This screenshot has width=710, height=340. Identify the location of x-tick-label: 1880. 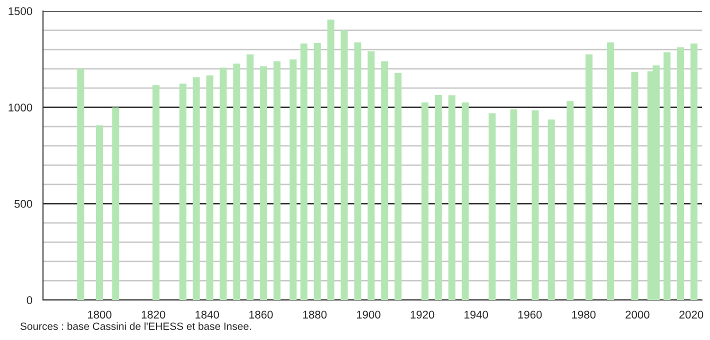
(315, 314).